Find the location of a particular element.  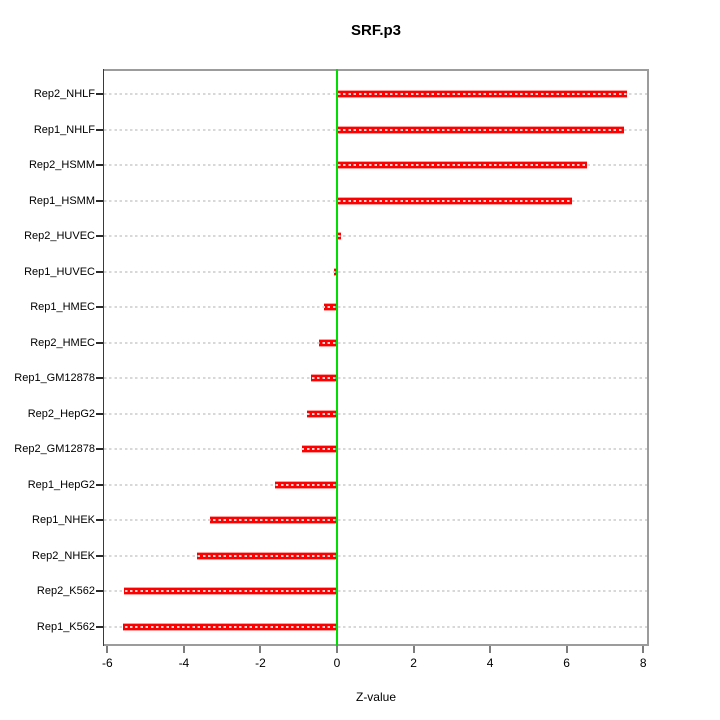

x-axis-tick-label: 6 is located at coordinates (566, 663).